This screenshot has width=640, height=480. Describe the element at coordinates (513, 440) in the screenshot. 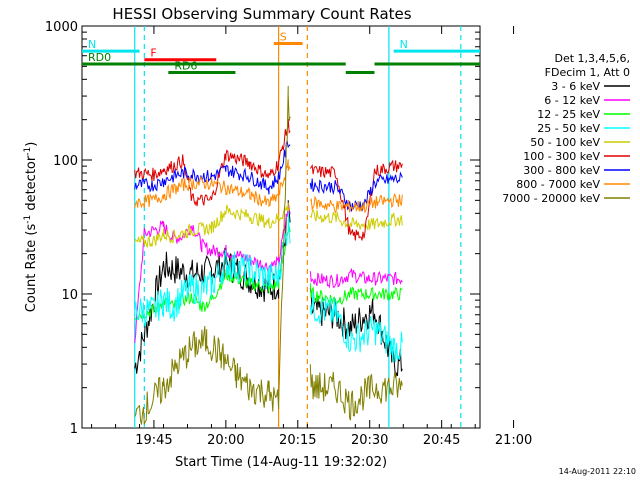

I see `x-tick-label-5: 21:00` at that location.